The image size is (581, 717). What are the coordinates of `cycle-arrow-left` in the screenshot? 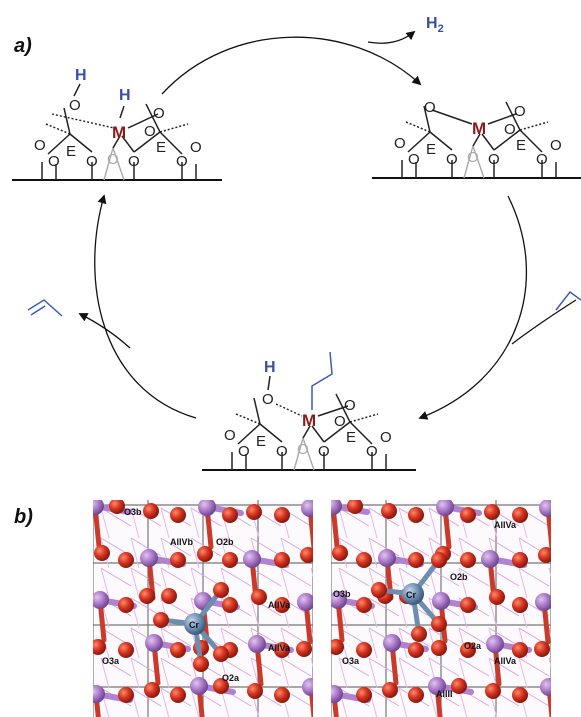 It's located at (145, 306).